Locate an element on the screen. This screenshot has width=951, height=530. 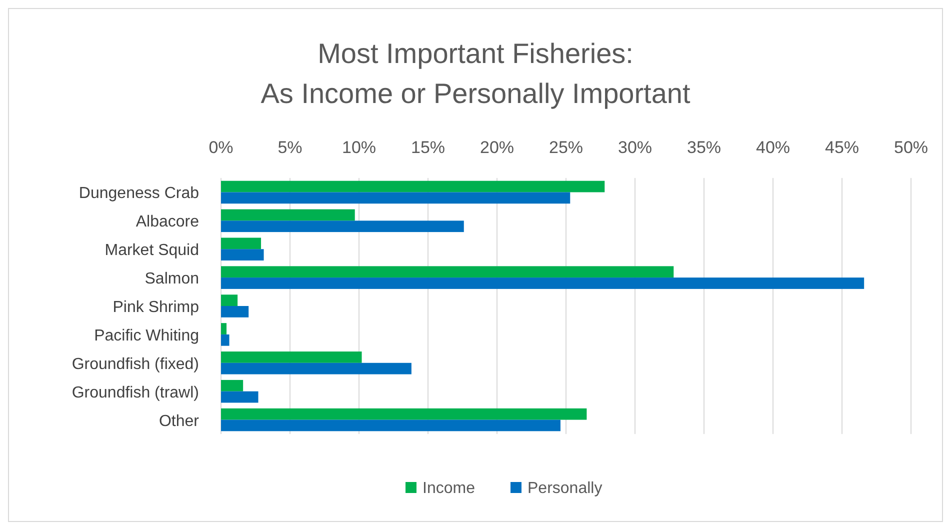
y-tick-label: Salmon is located at coordinates (171, 279).